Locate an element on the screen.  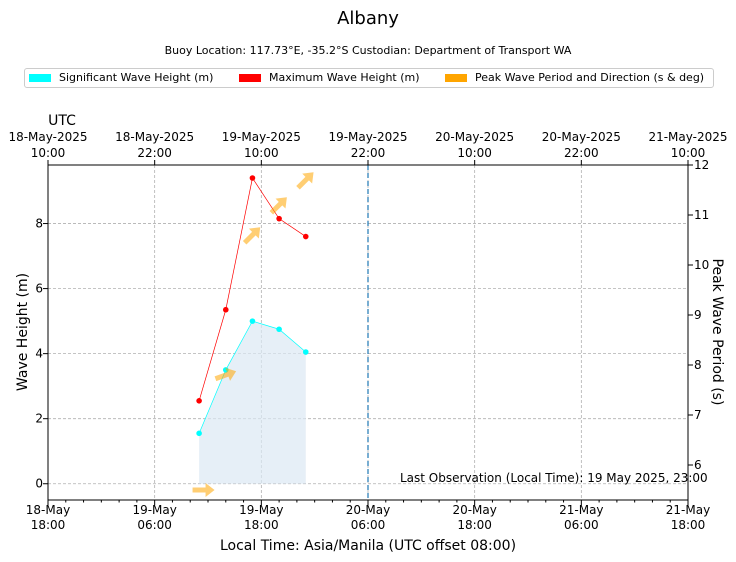
legend-label: Maximum Wave Height (m) is located at coordinates (344, 77).